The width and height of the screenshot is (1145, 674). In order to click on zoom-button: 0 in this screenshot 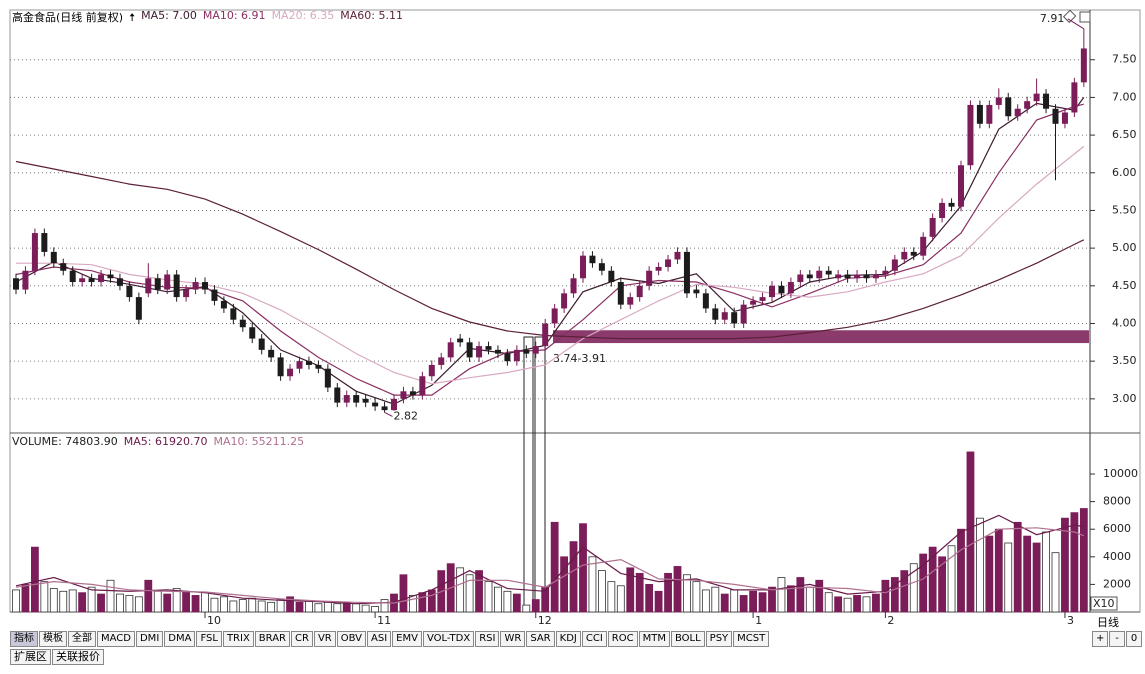, I will do `click(1134, 639)`.